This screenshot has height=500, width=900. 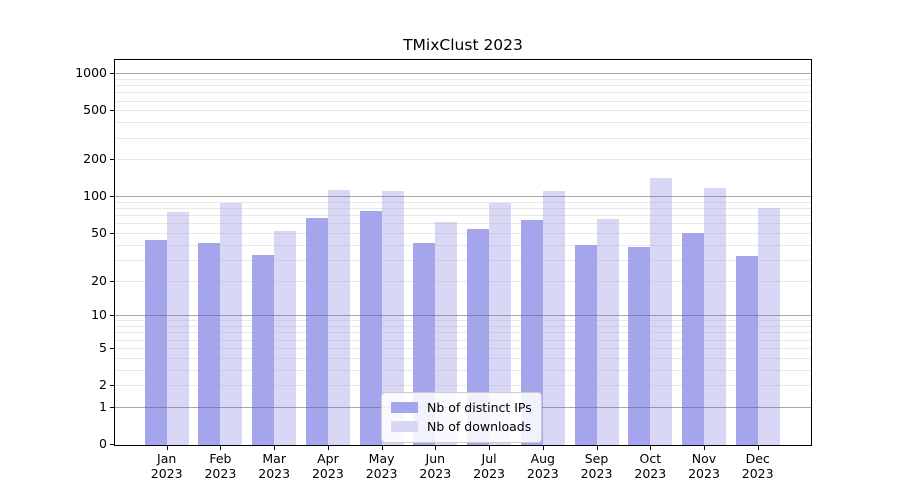 I want to click on y-tick-label: 10, so click(x=99, y=315).